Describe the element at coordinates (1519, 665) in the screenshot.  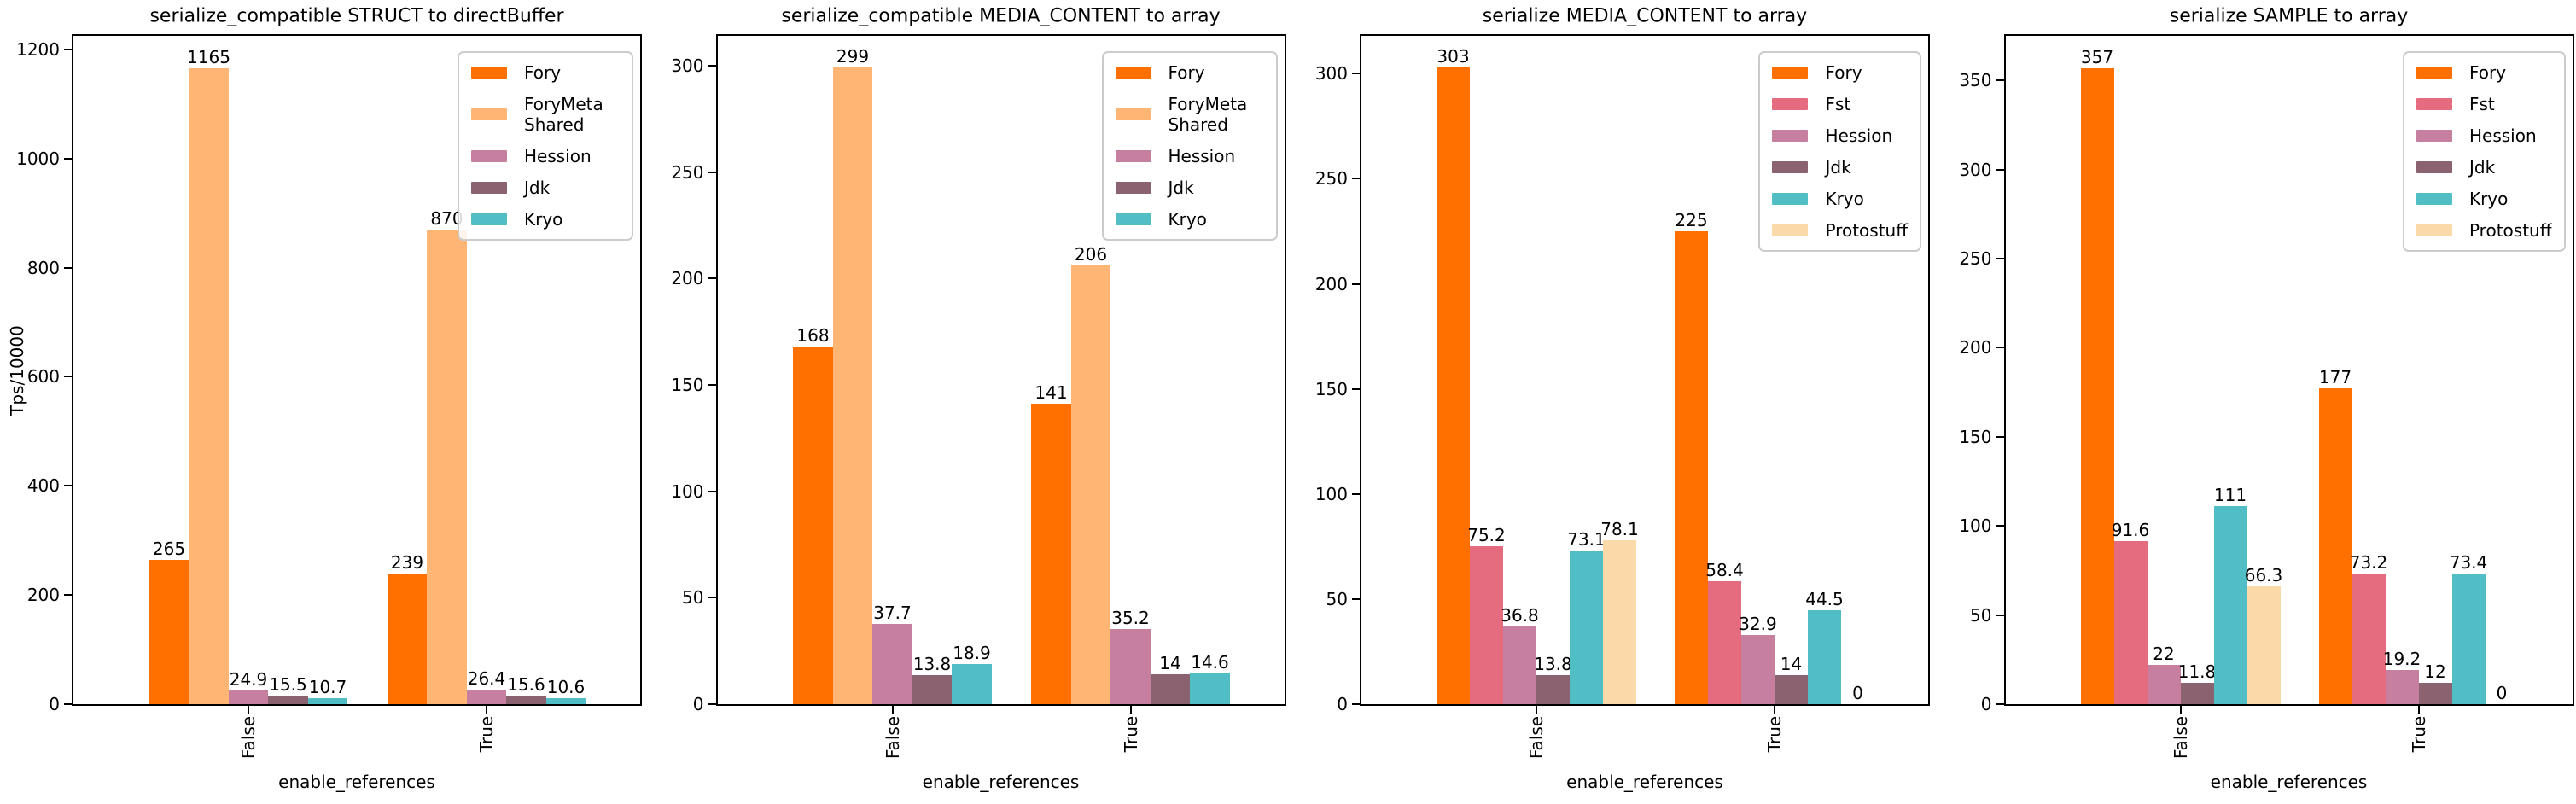
I see `bar-hession-false` at that location.